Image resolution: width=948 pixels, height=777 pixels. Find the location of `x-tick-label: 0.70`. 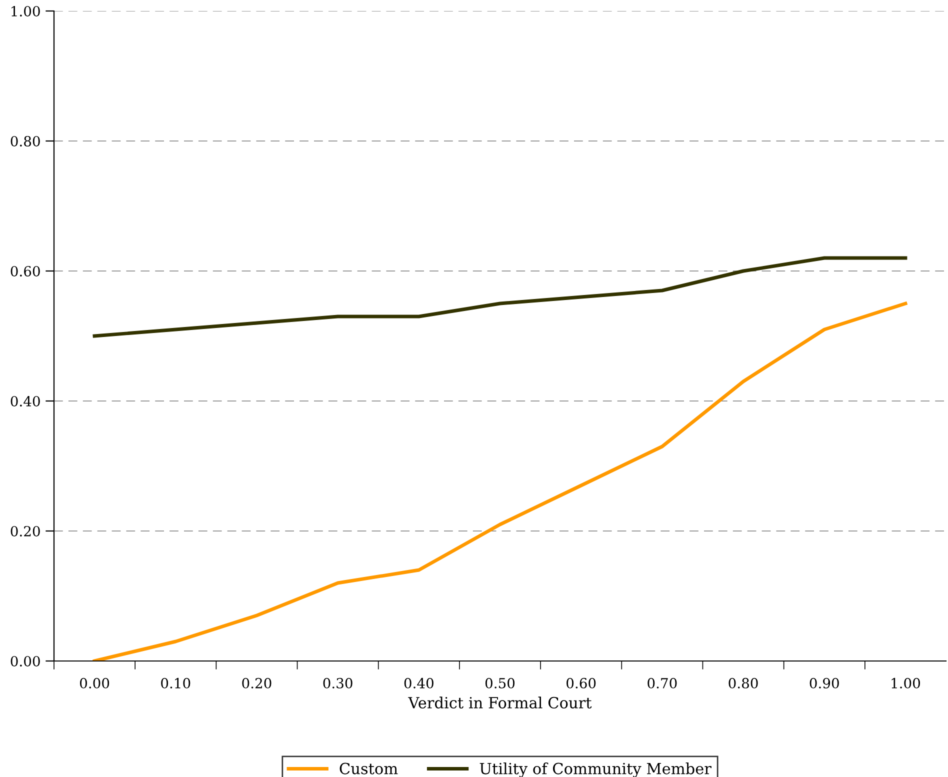

x-tick-label: 0.70 is located at coordinates (662, 683).